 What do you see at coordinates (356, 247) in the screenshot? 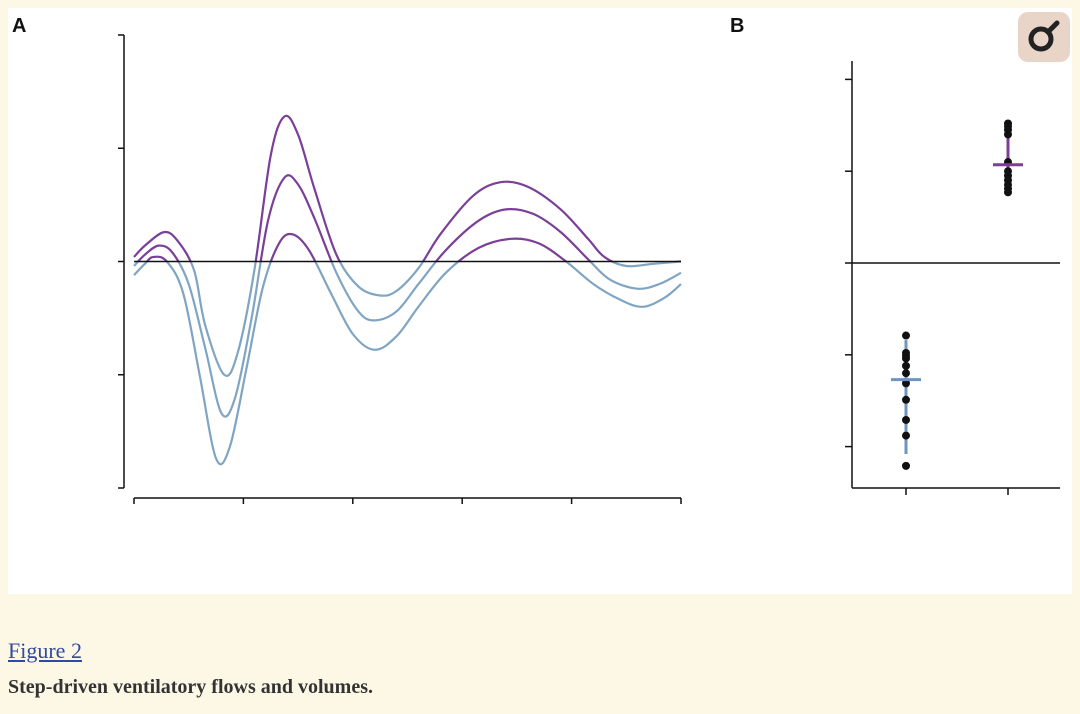
I see `flow-series-lower-positive` at bounding box center [356, 247].